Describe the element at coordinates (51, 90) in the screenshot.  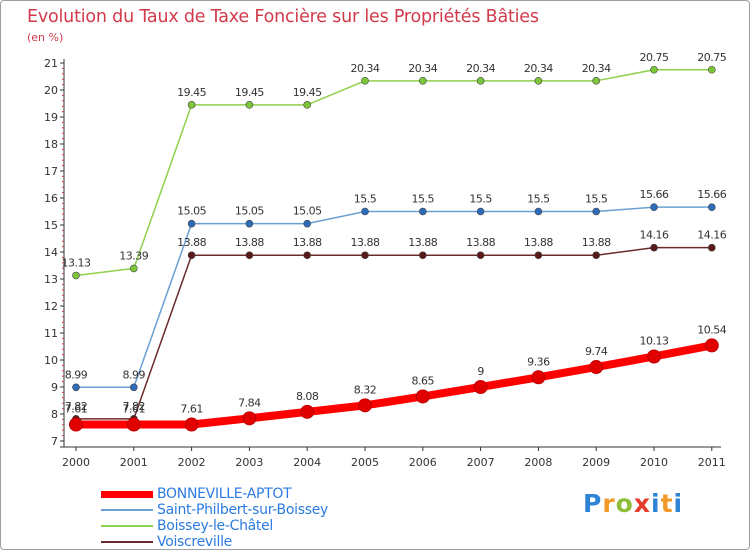
I see `y-tick-label: 20` at that location.